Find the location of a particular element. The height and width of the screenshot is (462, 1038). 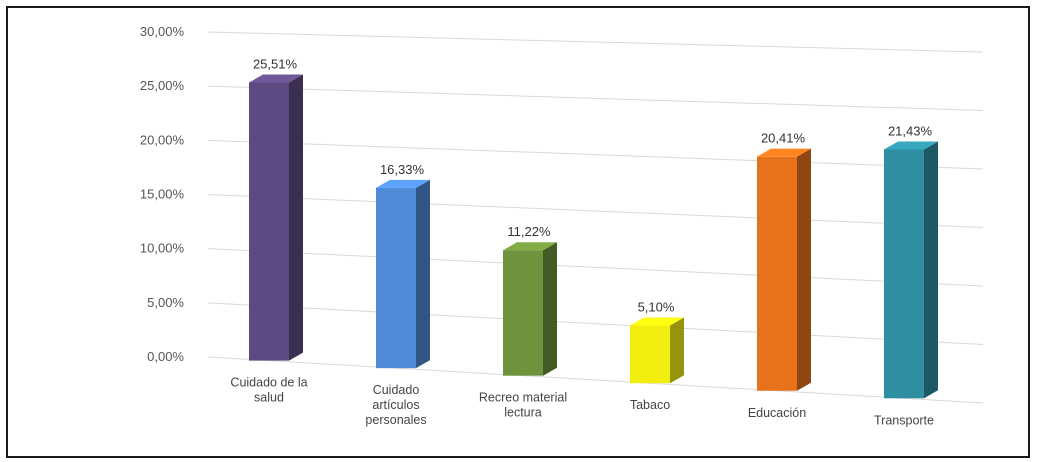

category-label: Transporte is located at coordinates (904, 420).